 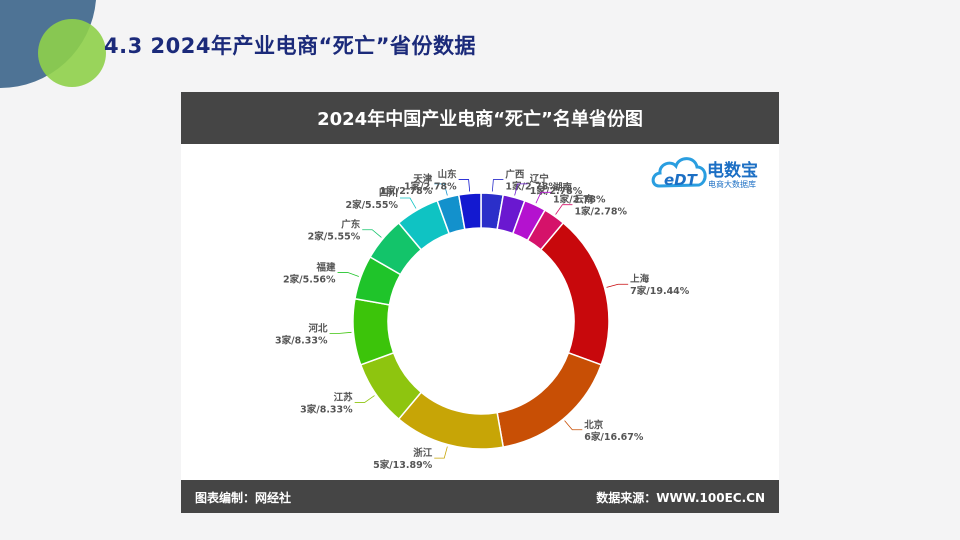 What do you see at coordinates (441, 452) in the screenshot?
I see `leader-line-浙江` at bounding box center [441, 452].